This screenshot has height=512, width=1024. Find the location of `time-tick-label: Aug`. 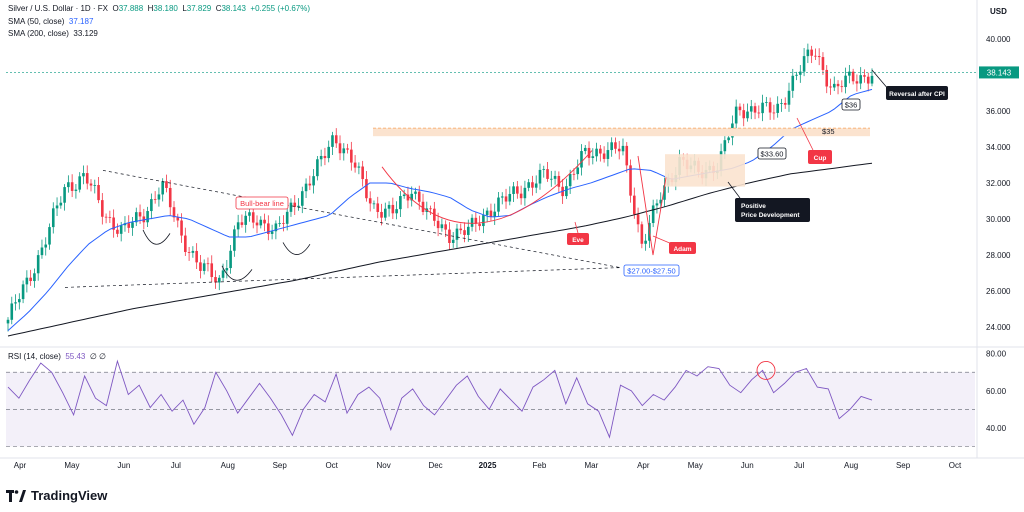

time-tick-label: Aug is located at coordinates (228, 465).